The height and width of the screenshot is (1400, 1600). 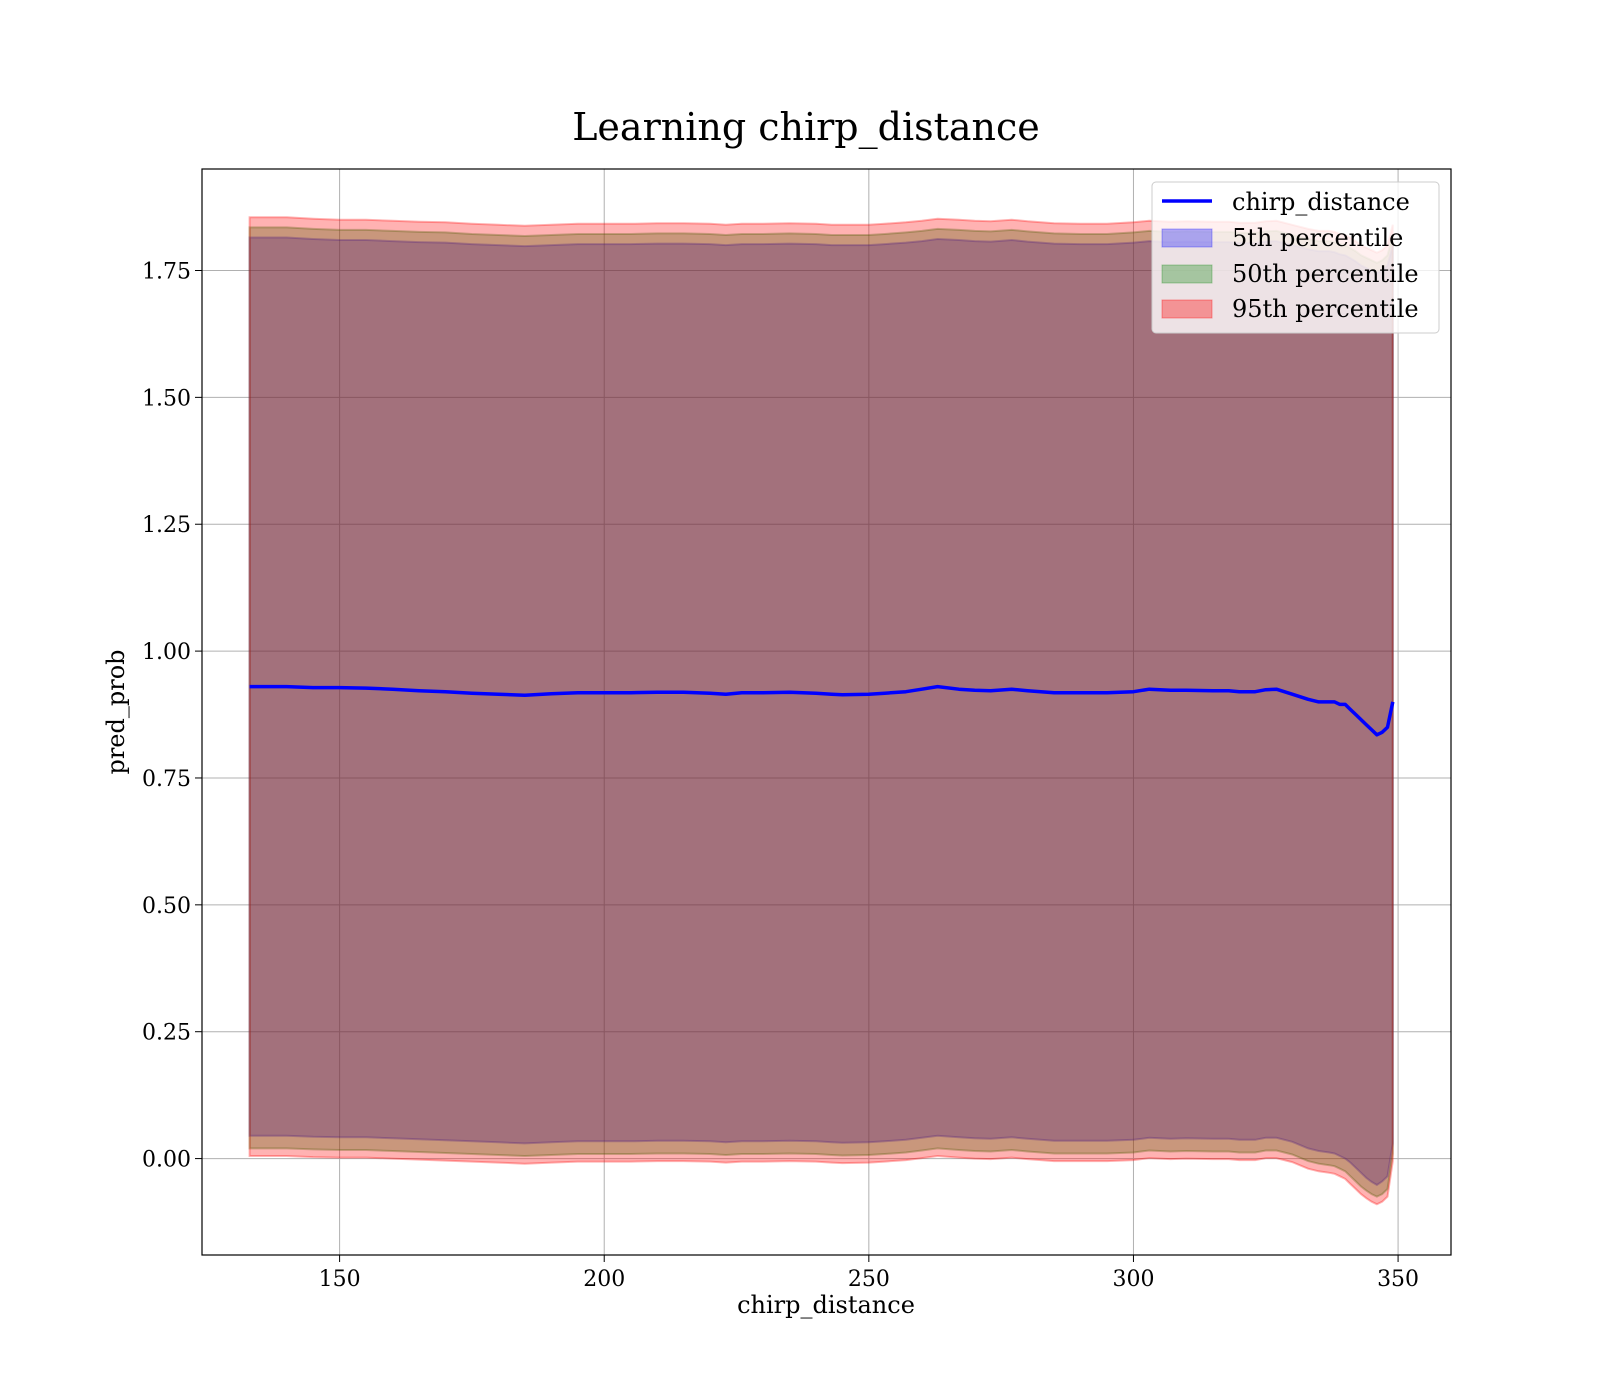 I want to click on x-tick-label: 300, so click(x=1133, y=1279).